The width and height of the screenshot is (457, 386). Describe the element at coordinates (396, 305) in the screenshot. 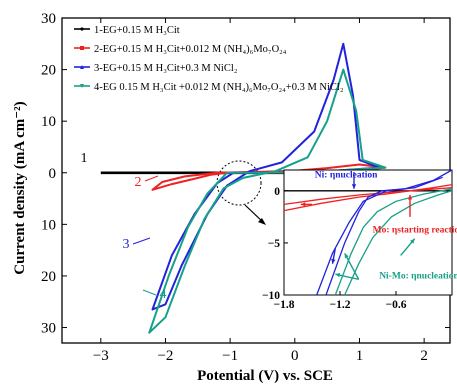

I see `inset-x-tick-label: −0.6` at that location.